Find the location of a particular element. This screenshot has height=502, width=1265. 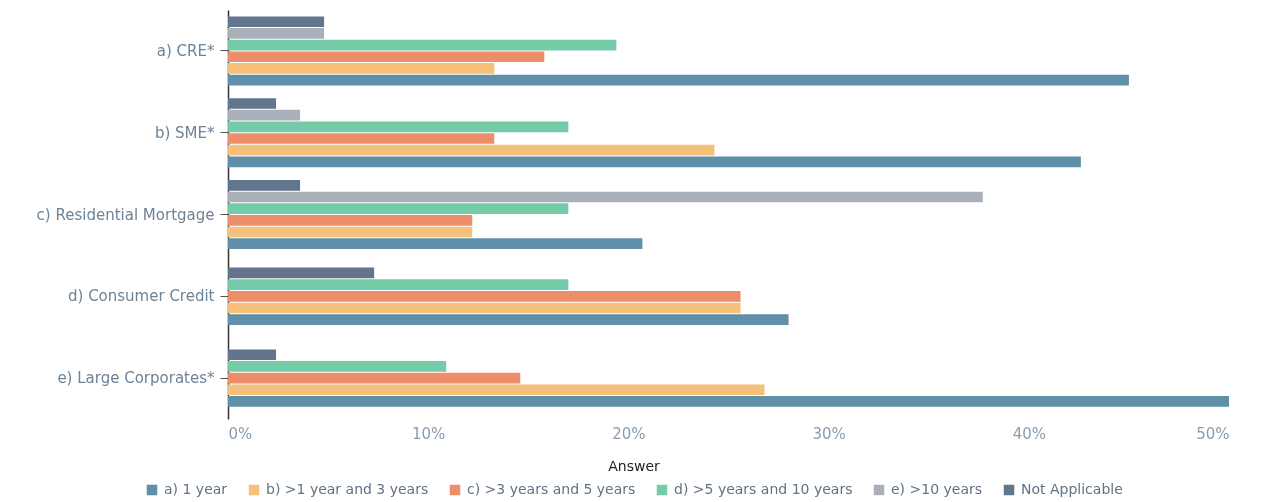

y-tick-label: d) Consumer Credit is located at coordinates (141, 296).